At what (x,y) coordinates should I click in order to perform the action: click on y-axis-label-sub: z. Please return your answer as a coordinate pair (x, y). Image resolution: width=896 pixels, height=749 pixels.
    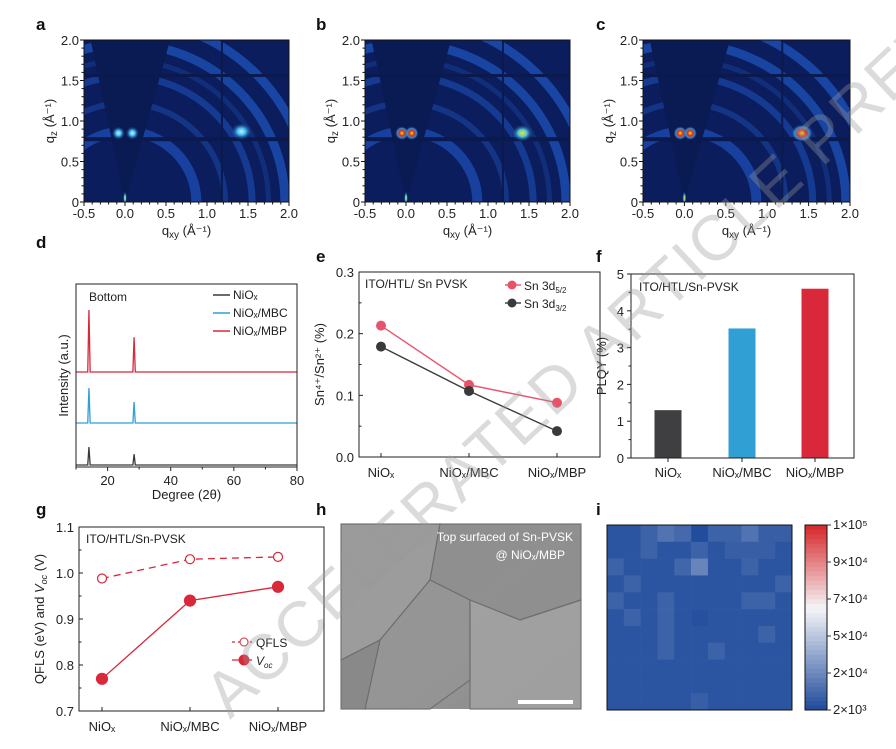
    Looking at the image, I should click on (613, 133).